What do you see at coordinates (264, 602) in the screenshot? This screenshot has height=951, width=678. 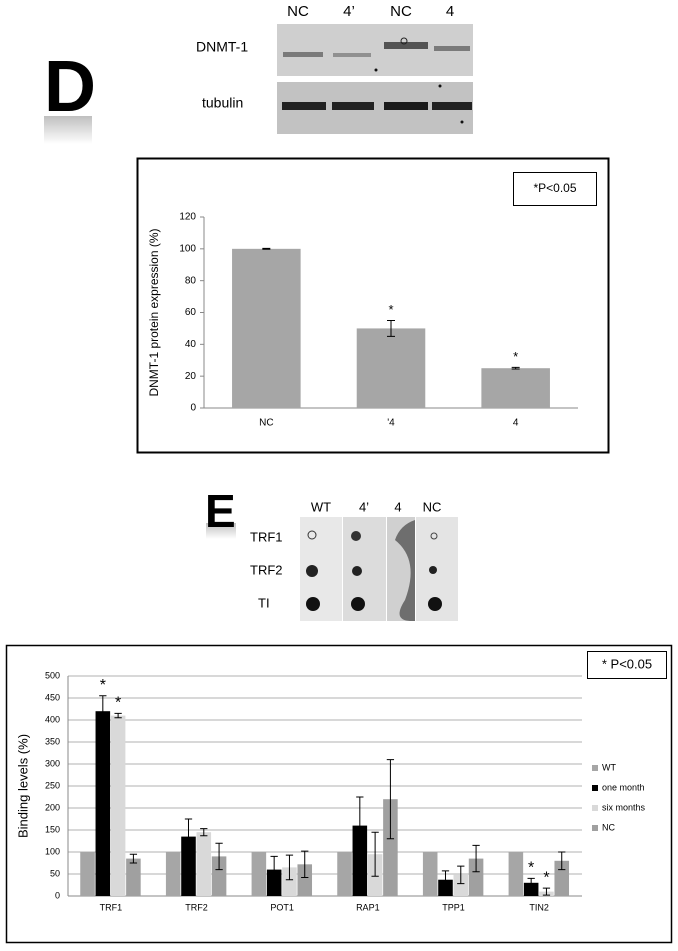 I see `blot-row-label: TI` at bounding box center [264, 602].